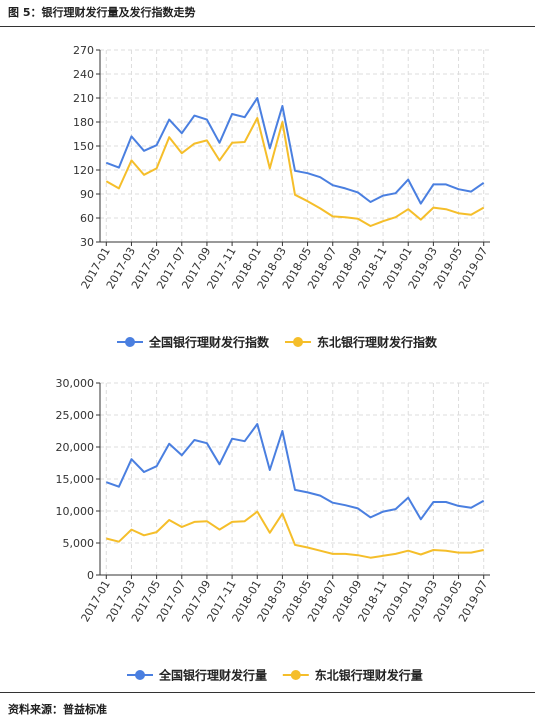 Image resolution: width=535 pixels, height=725 pixels. I want to click on source-divider, so click(267, 692).